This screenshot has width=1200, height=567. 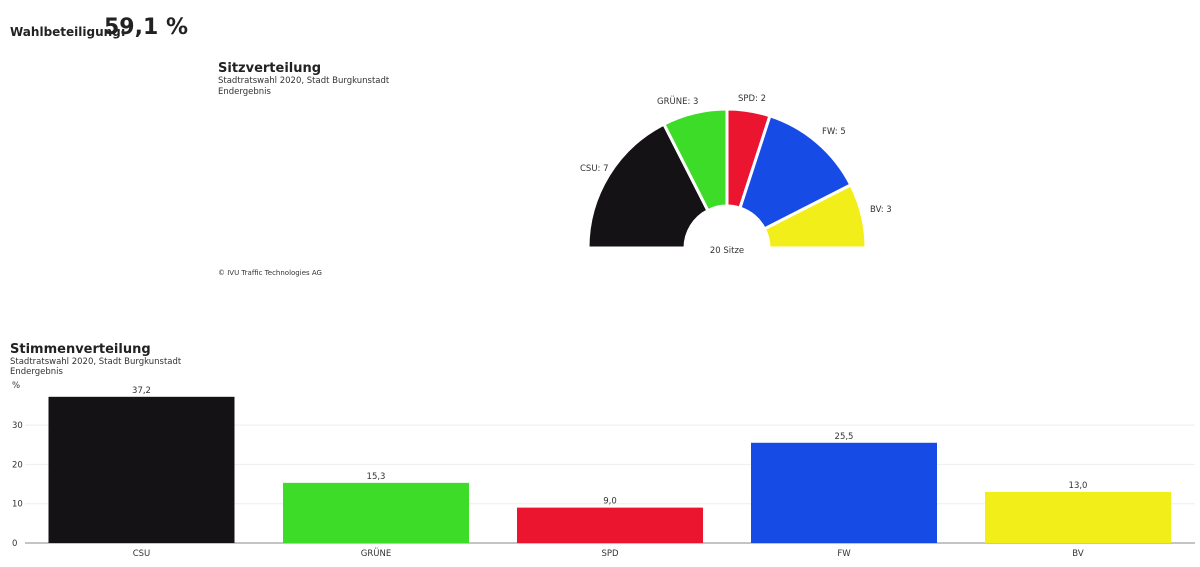 What do you see at coordinates (844, 554) in the screenshot?
I see `x-tick-label: FW` at bounding box center [844, 554].